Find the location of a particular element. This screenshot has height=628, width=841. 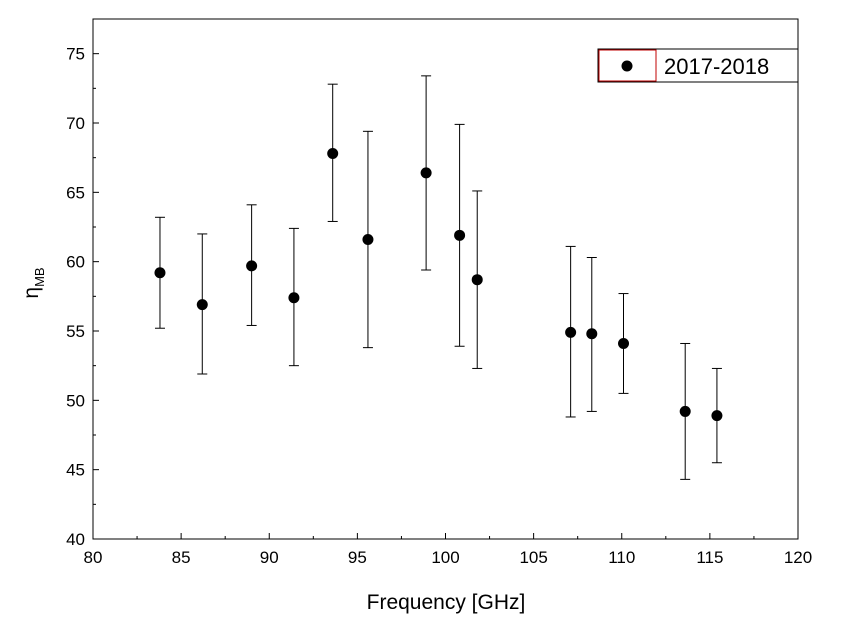

x-tick-label: 100 is located at coordinates (445, 557).